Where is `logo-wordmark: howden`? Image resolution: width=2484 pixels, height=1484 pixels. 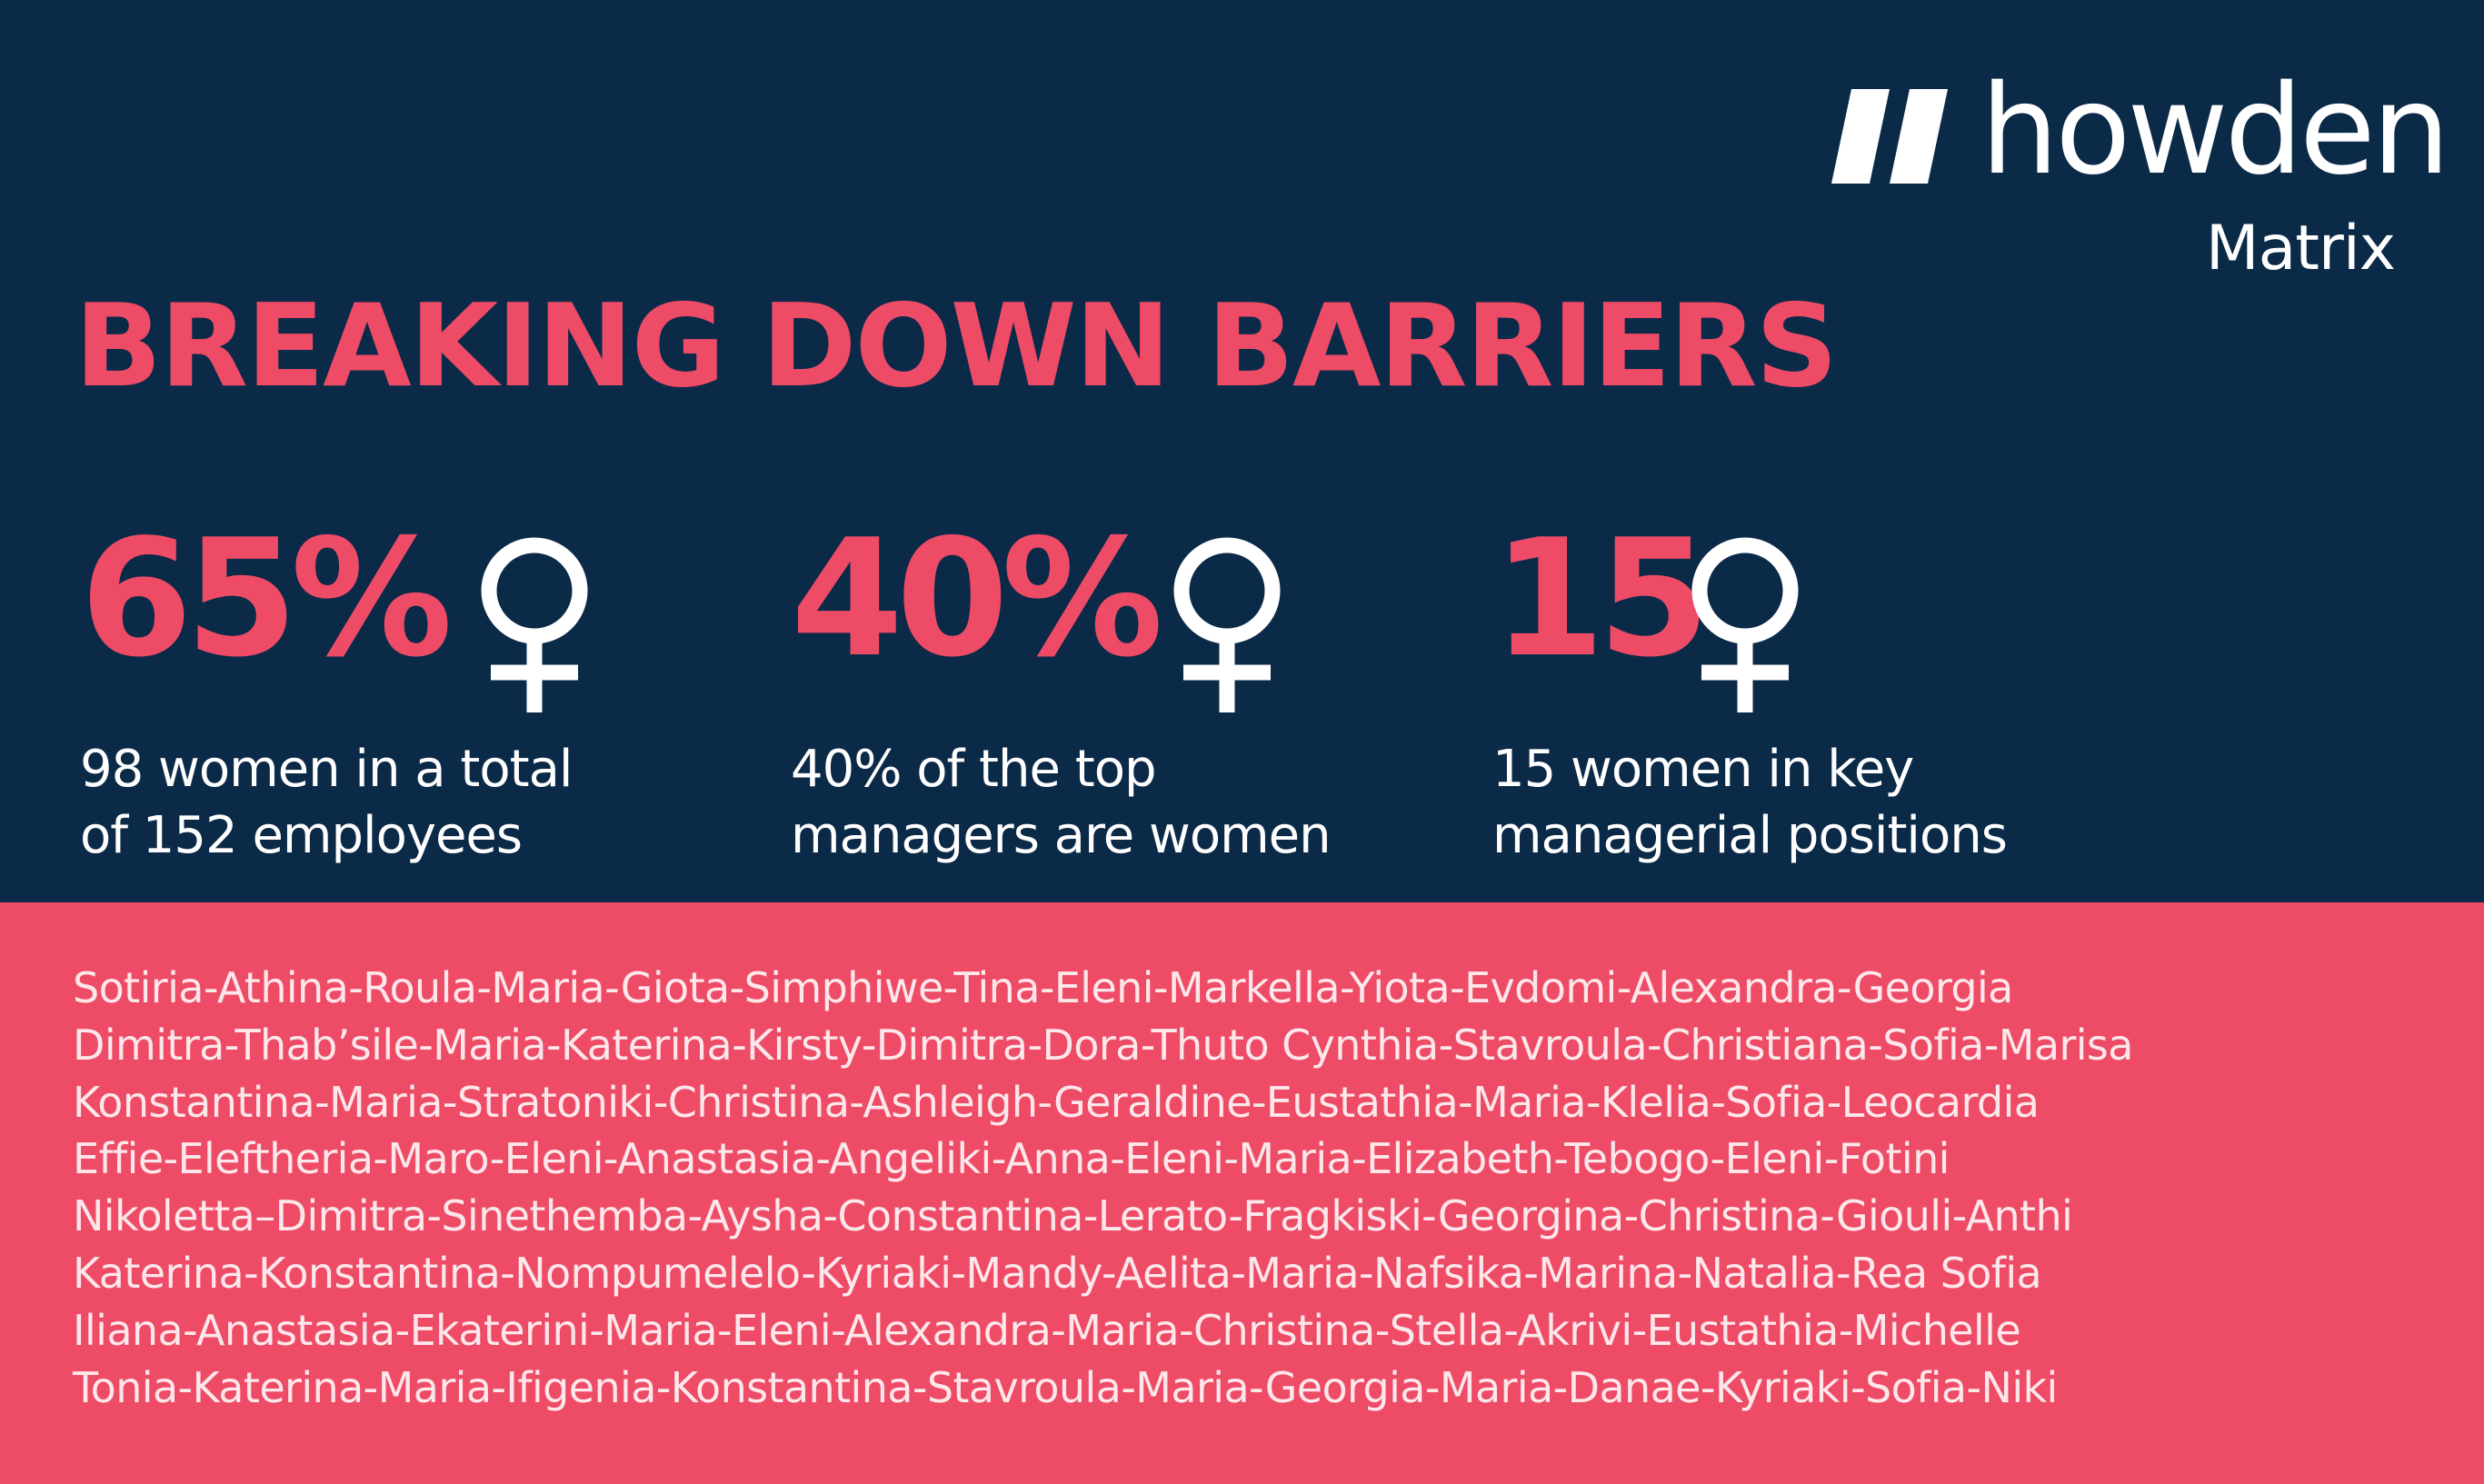
logo-wordmark: howden is located at coordinates (2215, 131).